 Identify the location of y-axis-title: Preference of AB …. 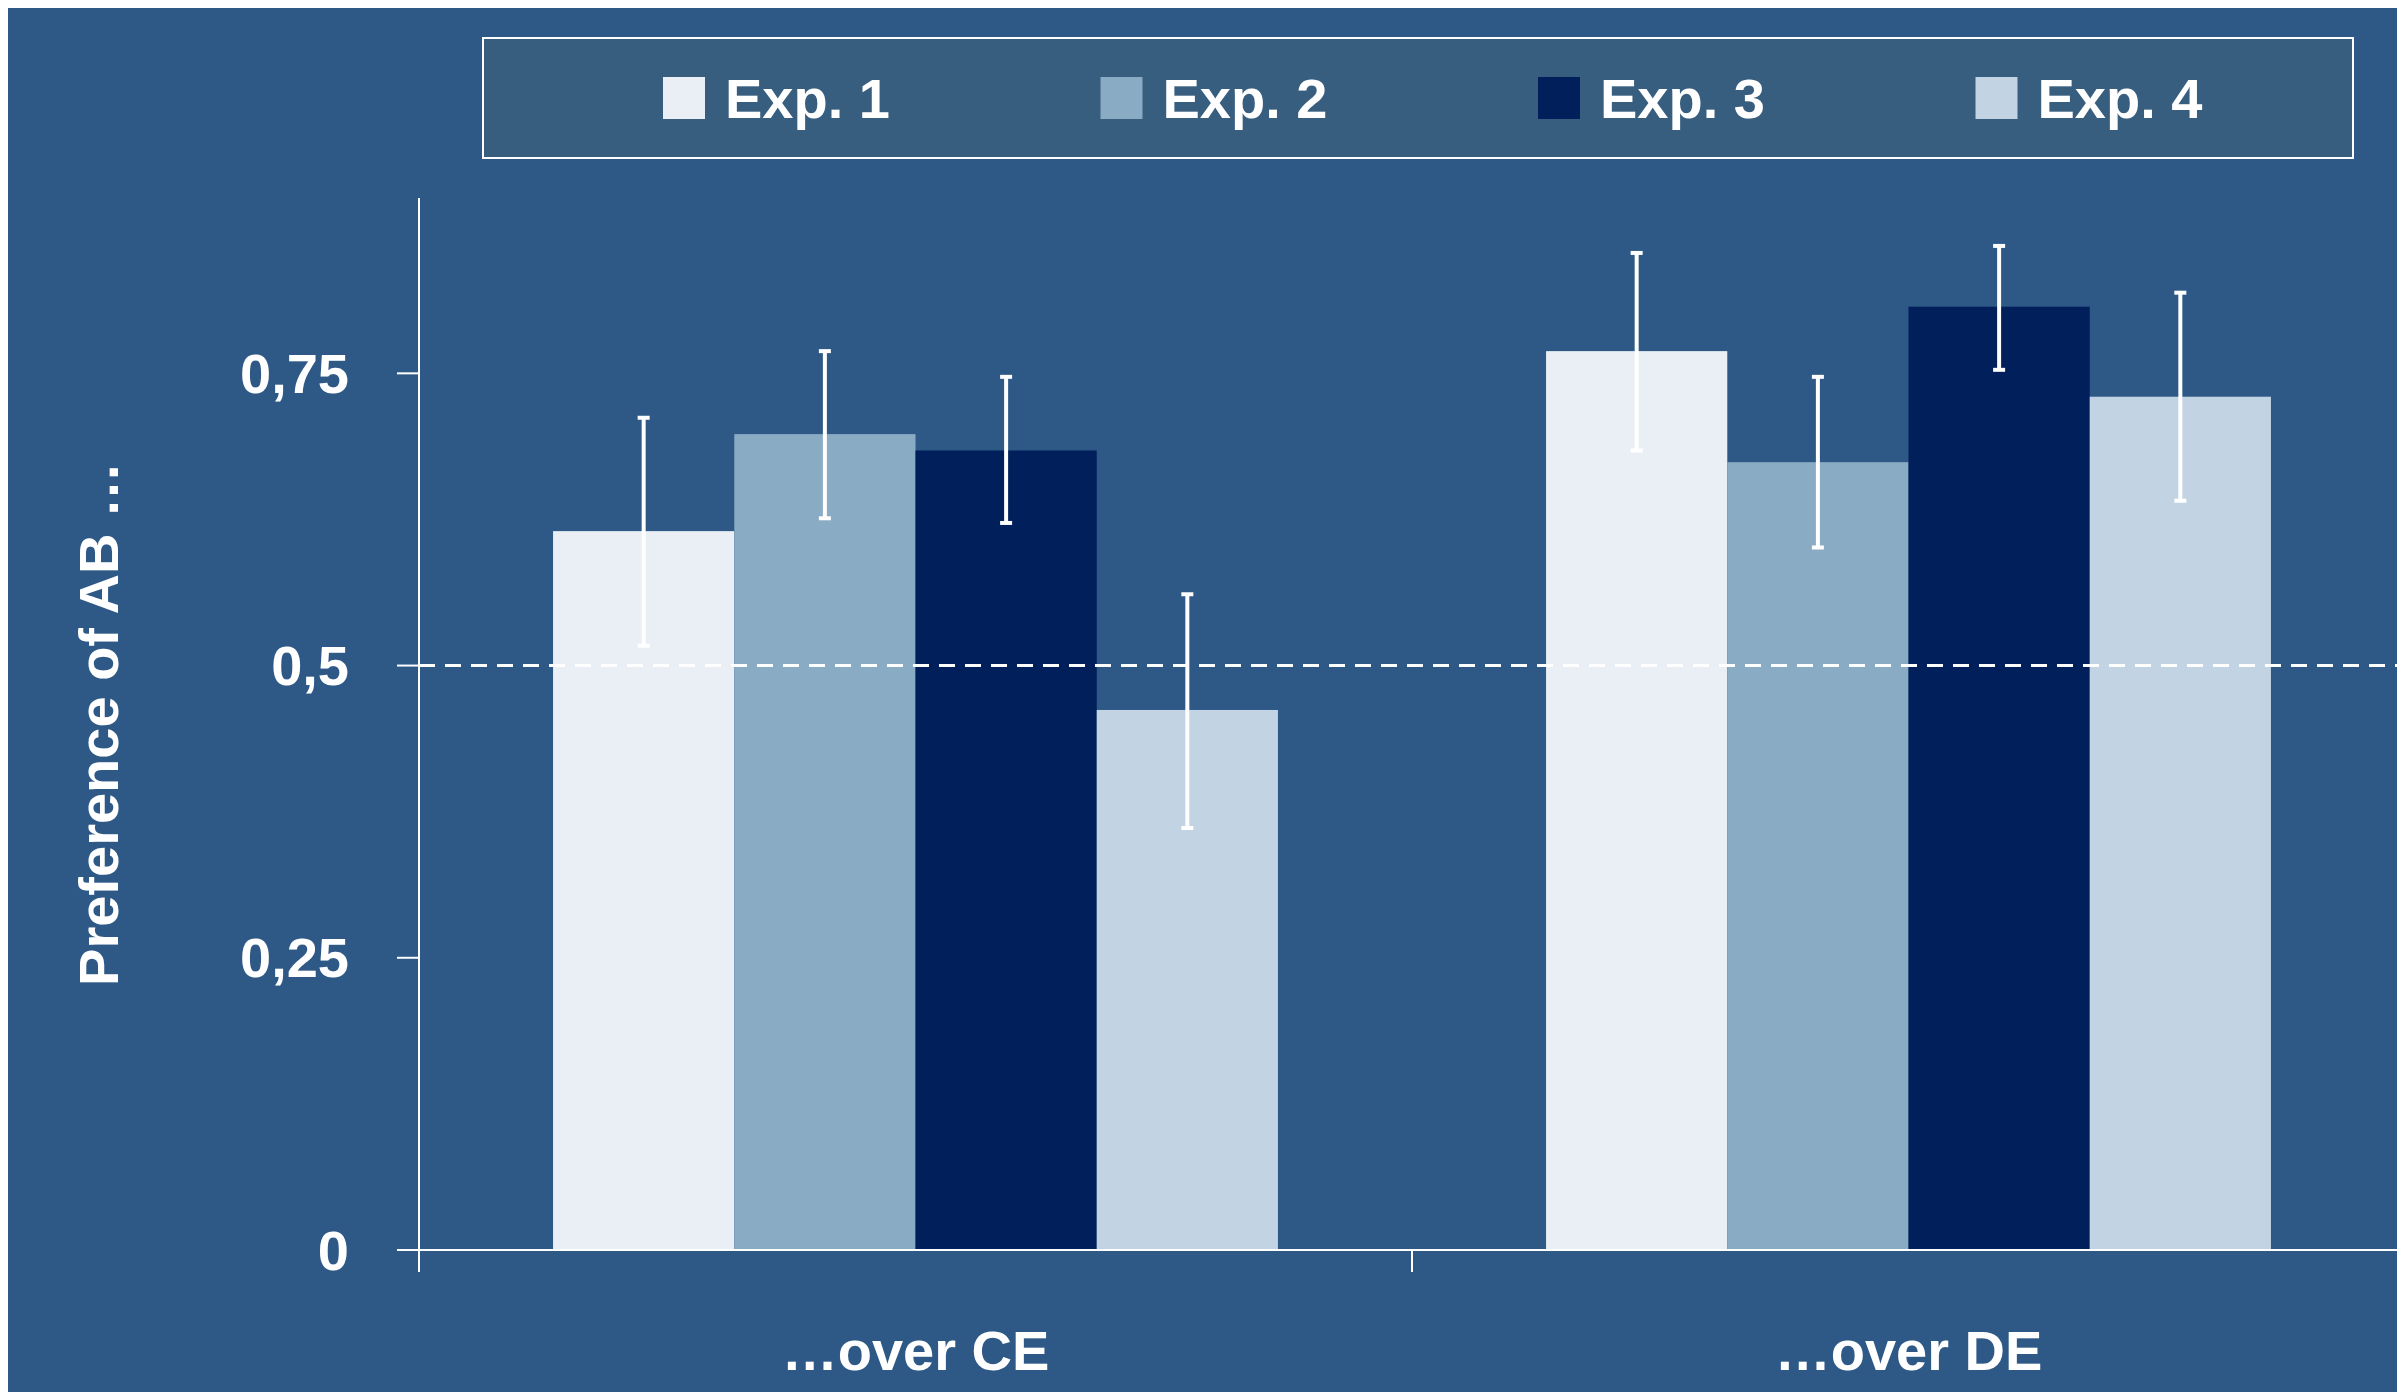
(98, 724).